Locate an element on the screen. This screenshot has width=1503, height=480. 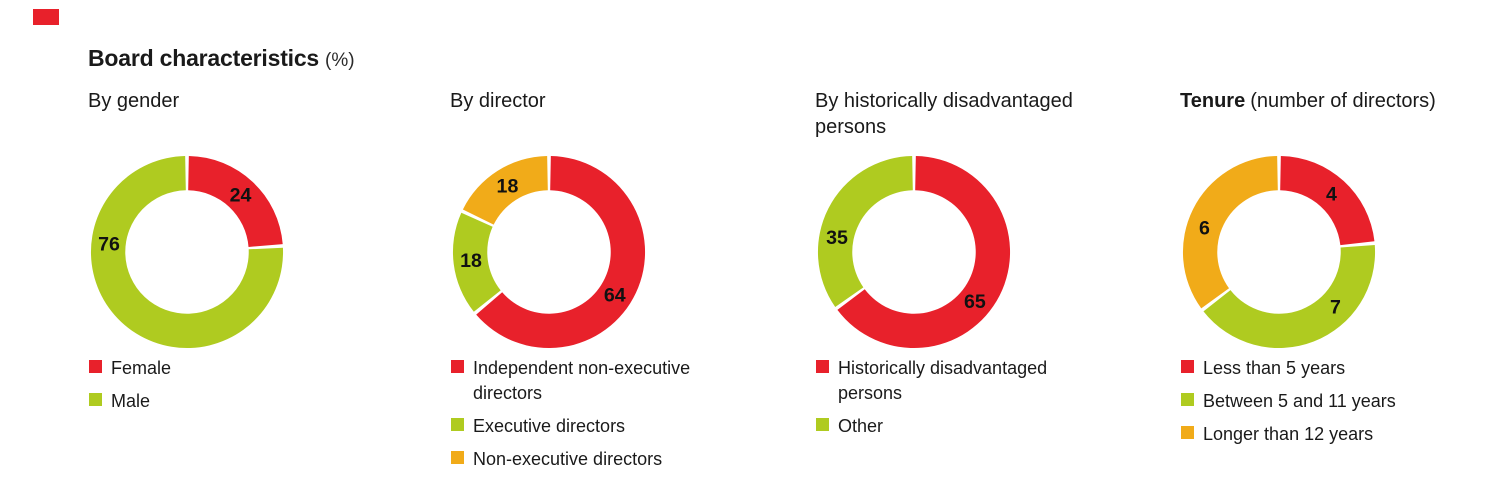
slice-value-label: 6 is located at coordinates (1204, 229).